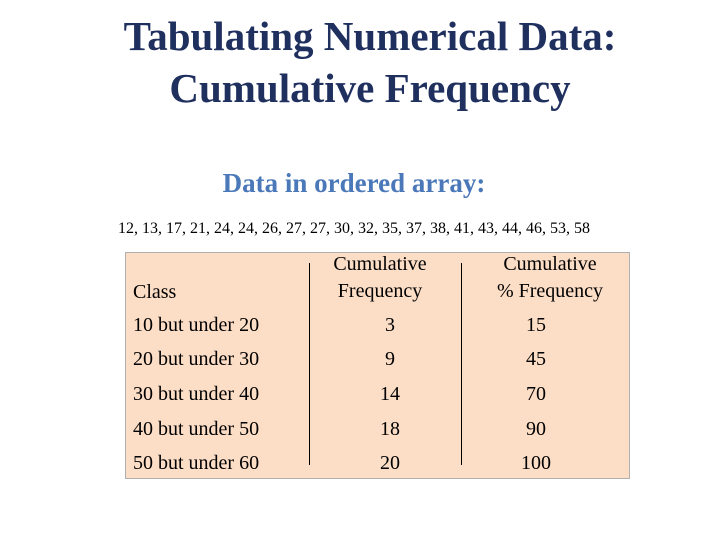 The image size is (720, 540). Describe the element at coordinates (196, 325) in the screenshot. I see `row-class-label: 10 but under 20` at that location.